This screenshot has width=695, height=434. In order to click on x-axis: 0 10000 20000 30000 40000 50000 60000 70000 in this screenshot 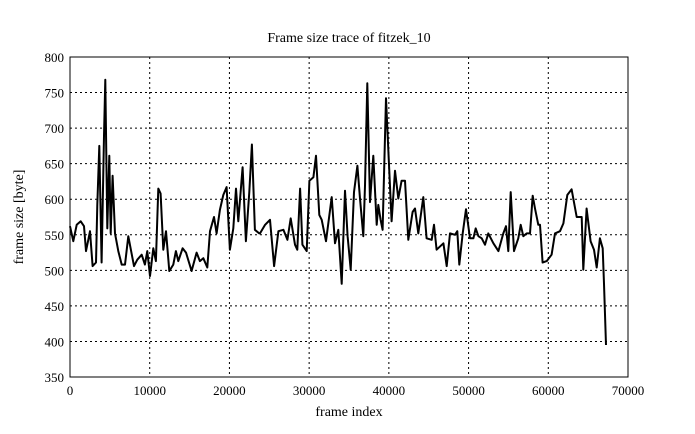, I will do `click(356, 390)`.